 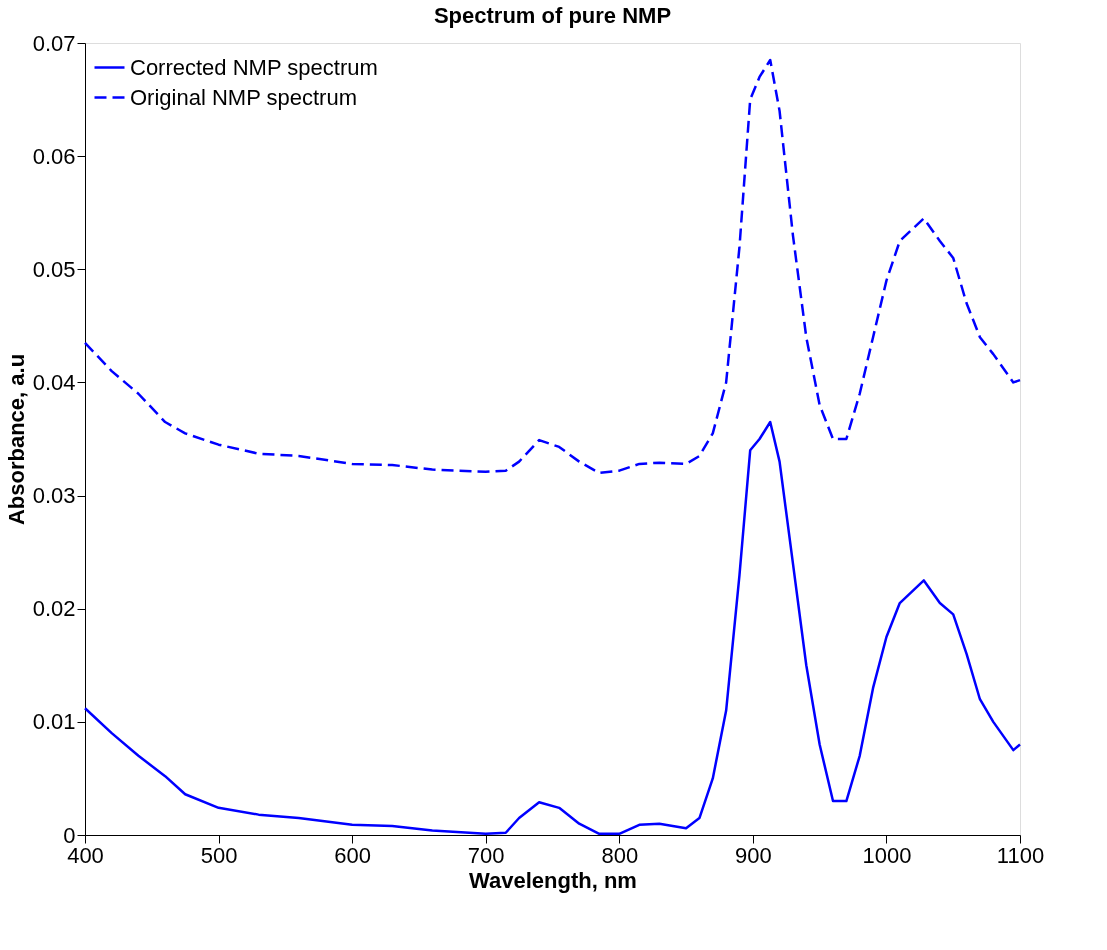 What do you see at coordinates (620, 855) in the screenshot?
I see `x-tick-label: 800` at bounding box center [620, 855].